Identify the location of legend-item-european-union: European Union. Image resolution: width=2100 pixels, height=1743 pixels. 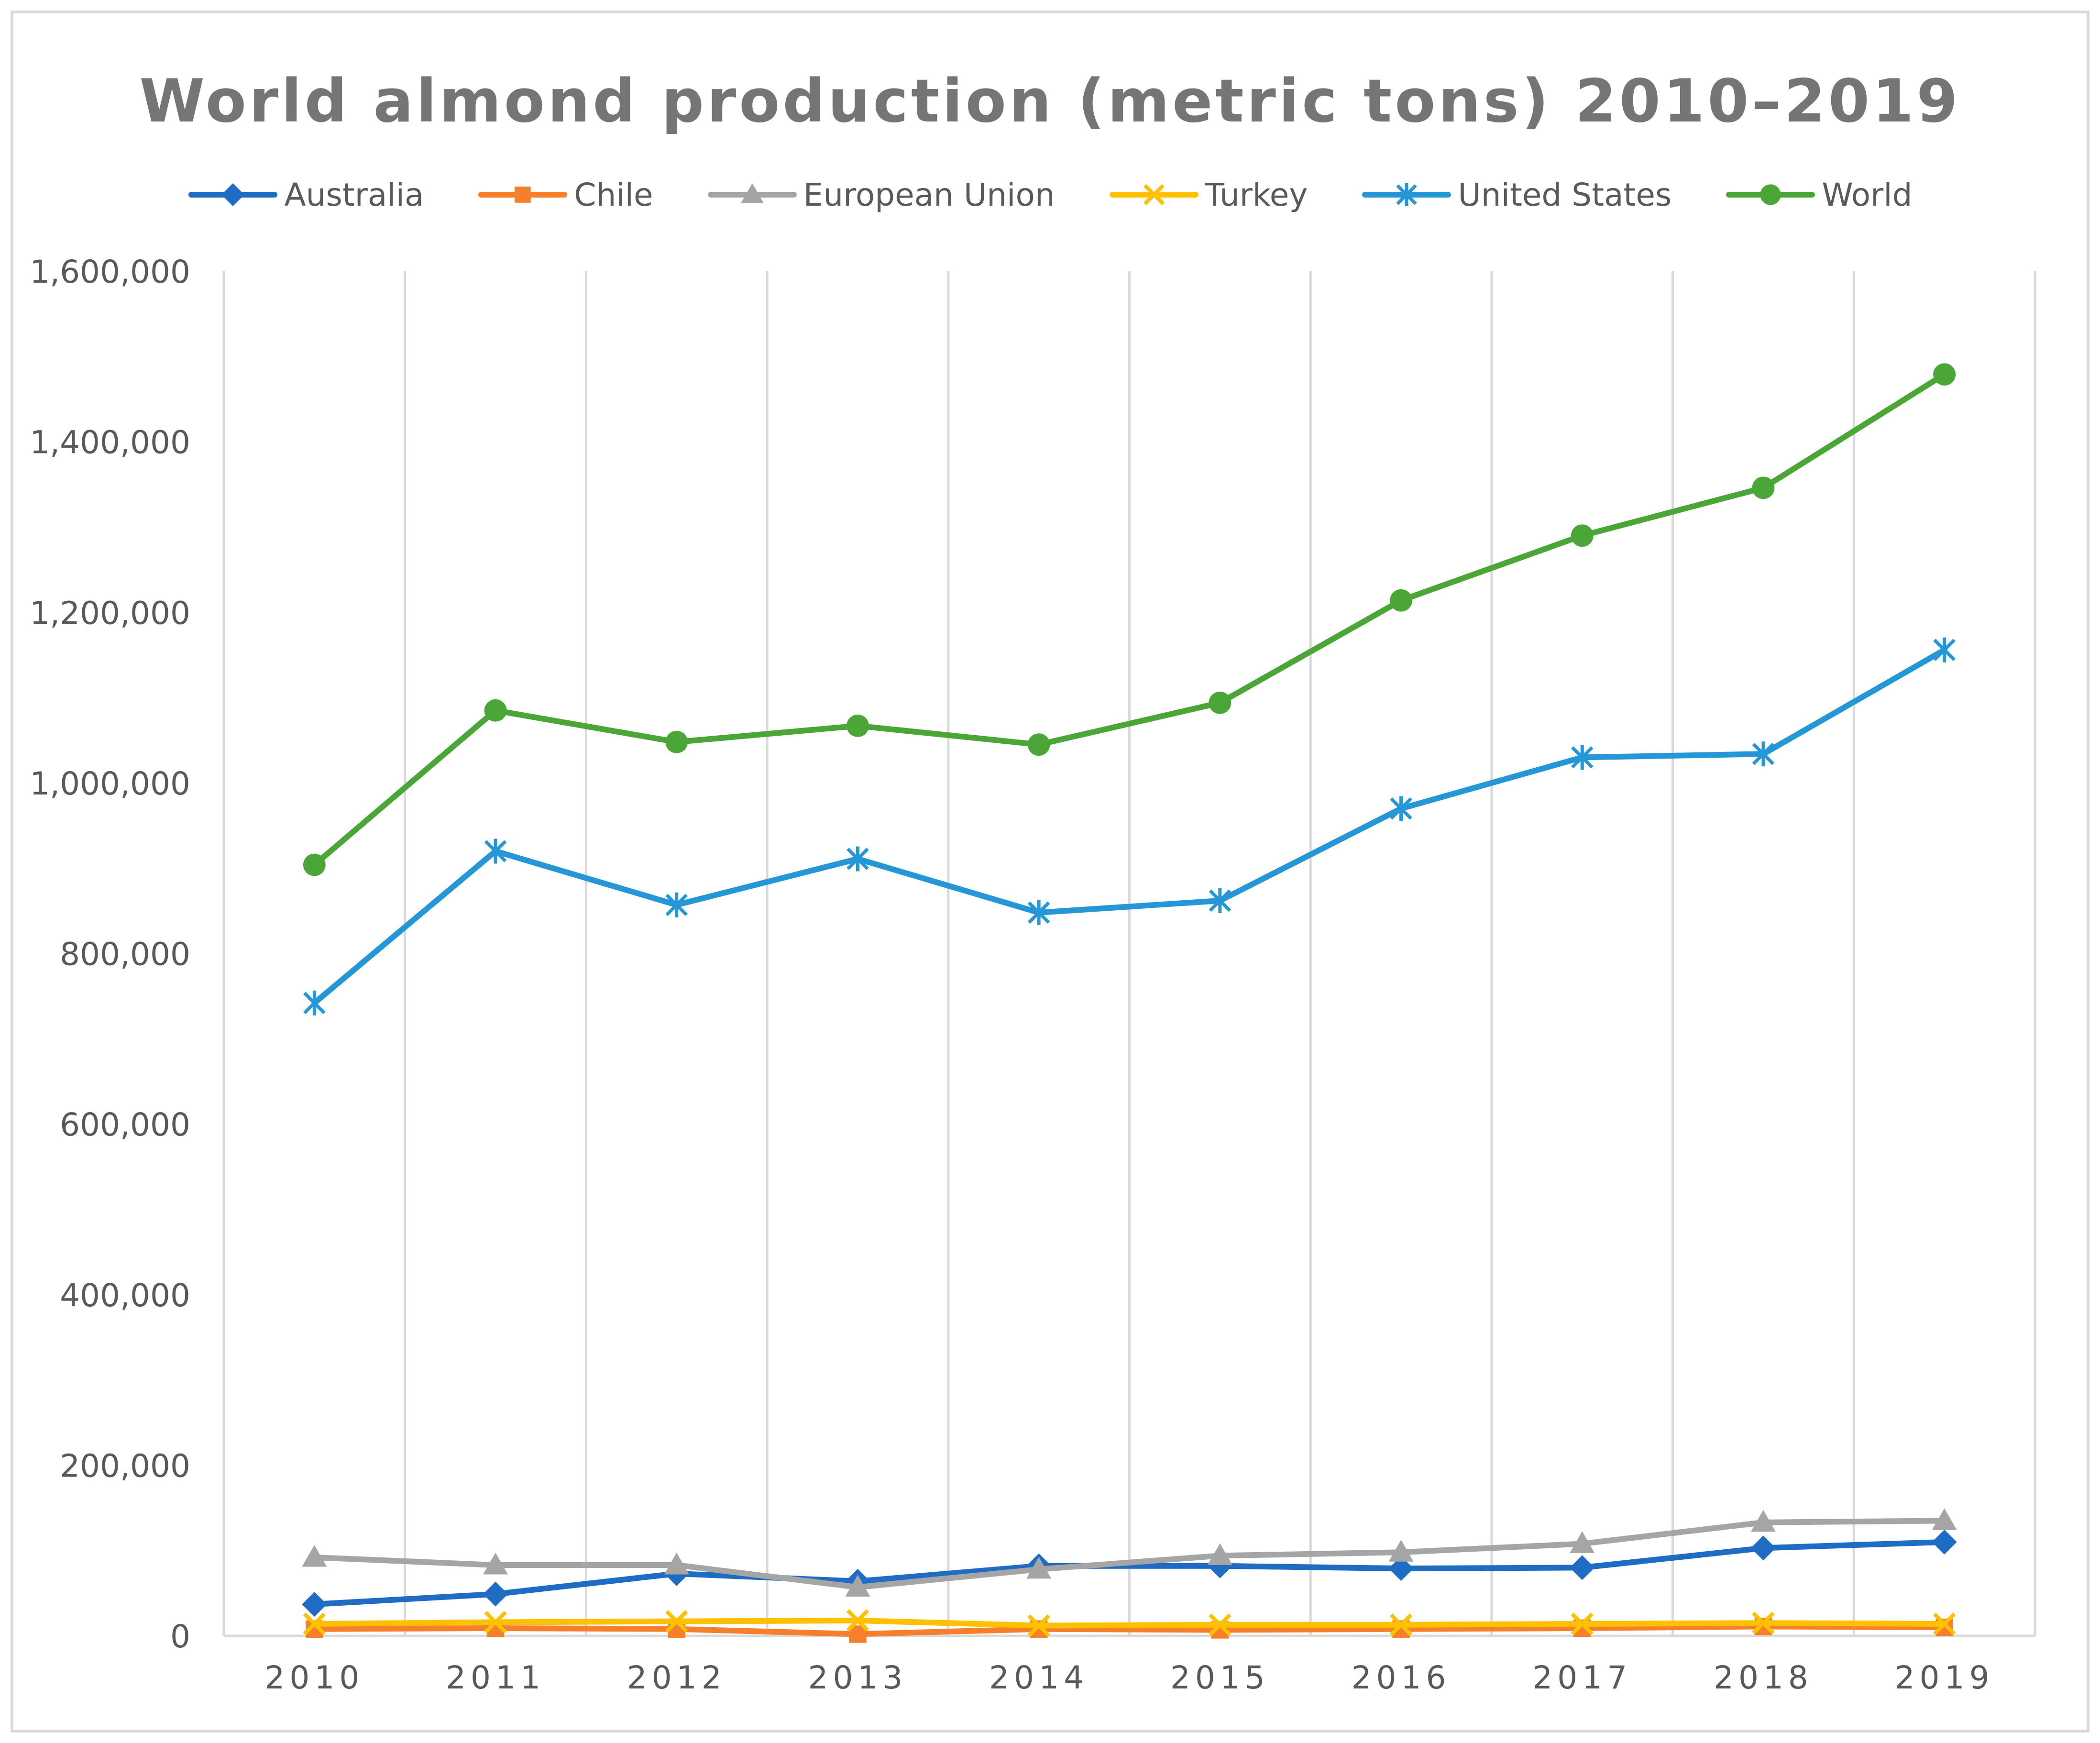
(881, 195).